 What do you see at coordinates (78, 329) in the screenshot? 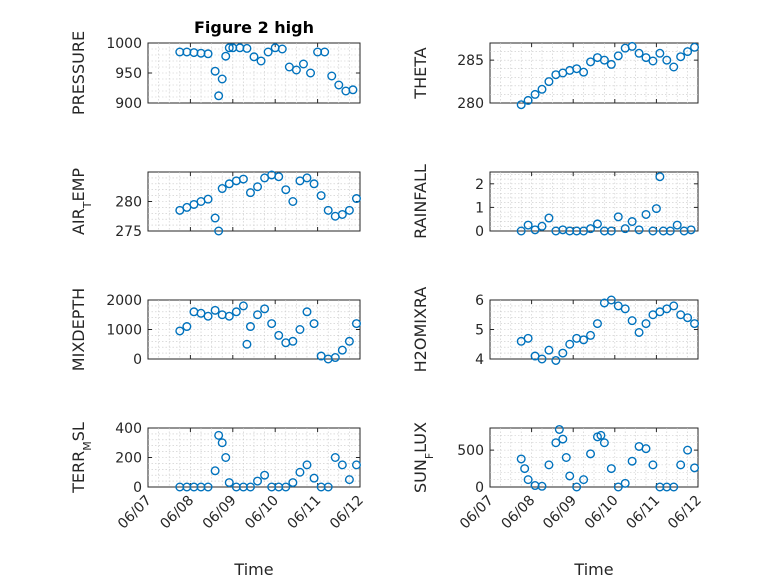
I see `y-axis-label: MIXDEPTH` at bounding box center [78, 329].